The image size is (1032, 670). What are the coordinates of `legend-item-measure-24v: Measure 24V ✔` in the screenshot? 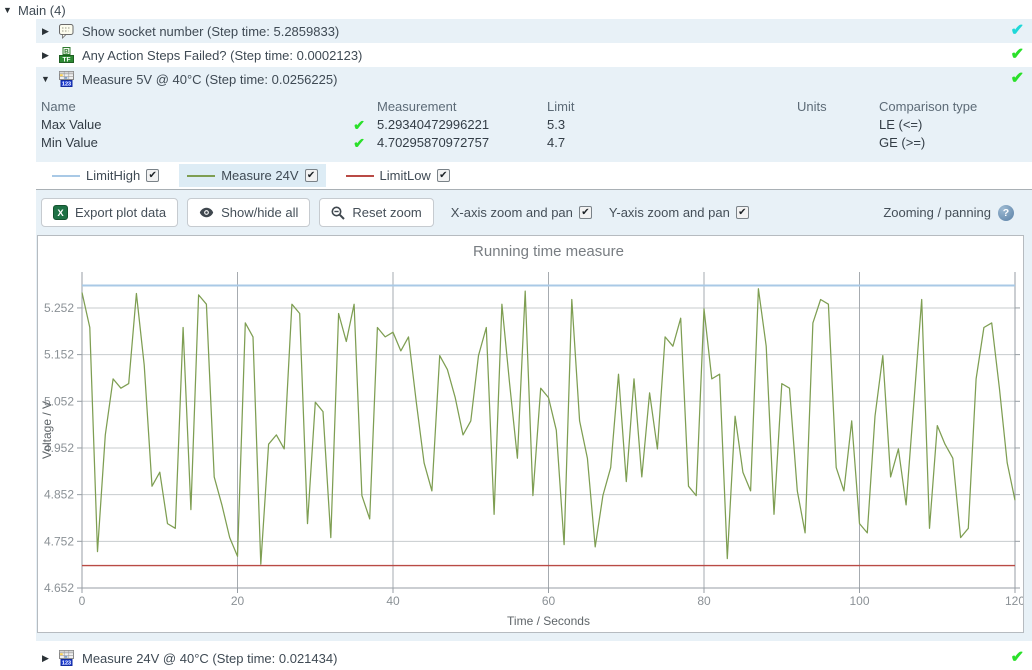 It's located at (252, 175).